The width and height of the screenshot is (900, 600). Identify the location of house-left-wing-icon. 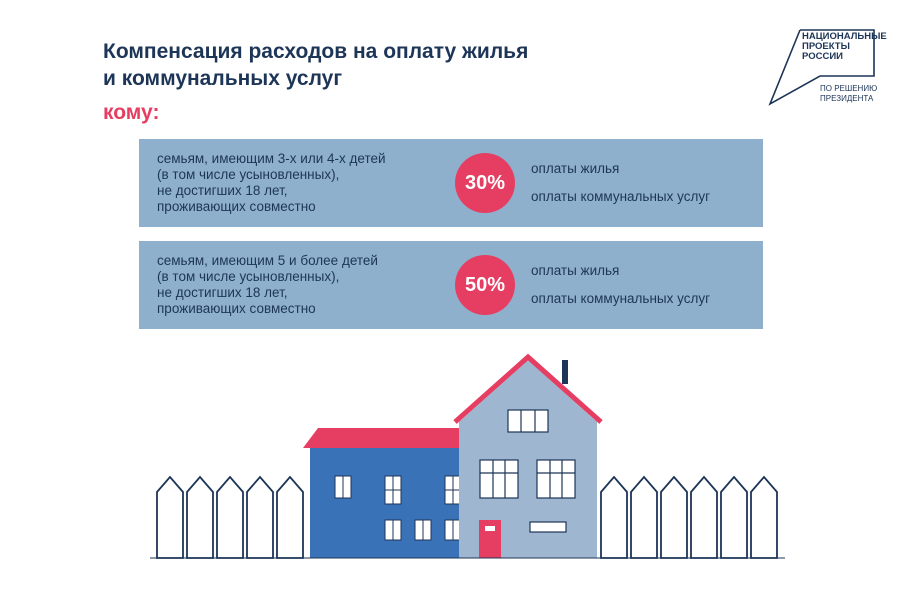
(382, 493).